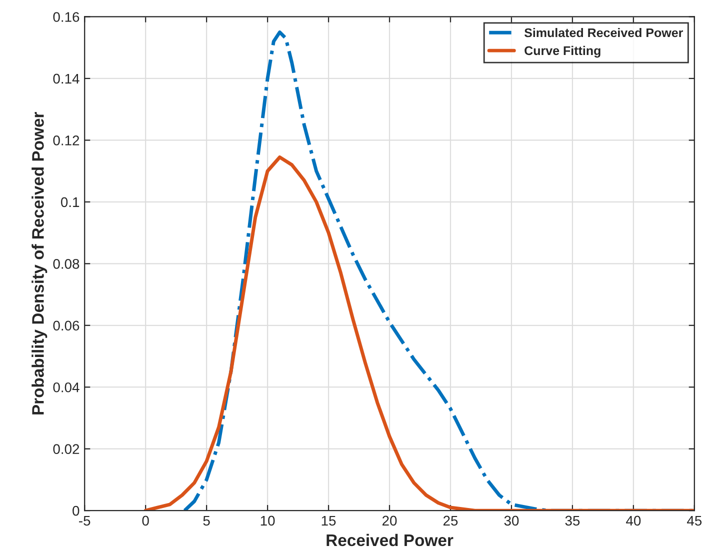 The image size is (705, 558). What do you see at coordinates (70, 202) in the screenshot?
I see `y-tick-label: 0.1` at bounding box center [70, 202].